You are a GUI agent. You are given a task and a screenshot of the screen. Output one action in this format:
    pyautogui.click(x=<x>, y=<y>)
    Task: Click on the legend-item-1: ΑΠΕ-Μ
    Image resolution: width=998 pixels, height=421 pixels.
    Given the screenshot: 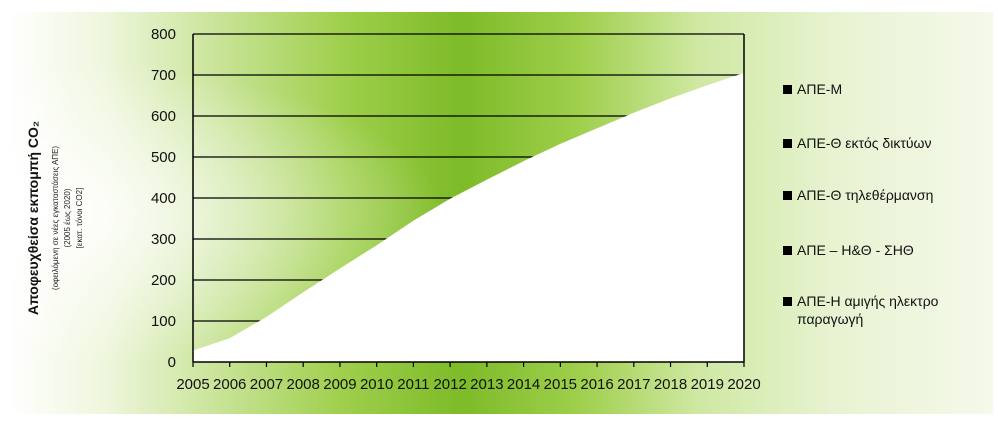 What is the action you would take?
    pyautogui.click(x=819, y=89)
    